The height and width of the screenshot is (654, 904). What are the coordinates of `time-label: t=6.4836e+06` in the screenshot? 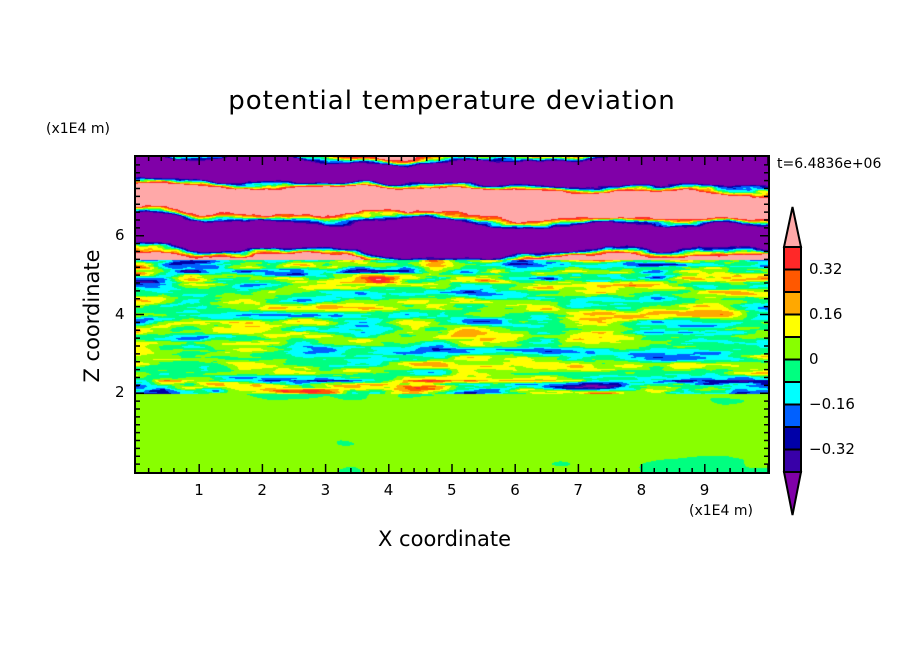 It's located at (829, 164).